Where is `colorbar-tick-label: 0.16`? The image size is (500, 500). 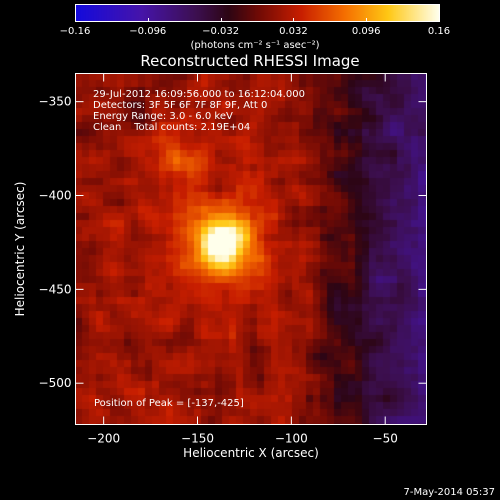
colorbar-tick-label: 0.16 is located at coordinates (439, 31).